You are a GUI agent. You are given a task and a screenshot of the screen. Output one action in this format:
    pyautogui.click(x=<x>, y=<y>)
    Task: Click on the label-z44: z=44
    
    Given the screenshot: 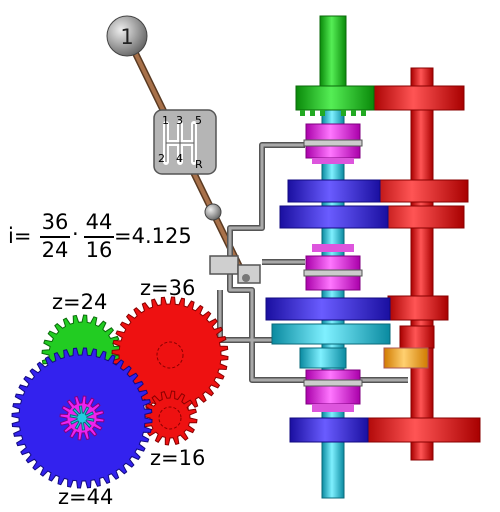 What is the action you would take?
    pyautogui.click(x=86, y=497)
    